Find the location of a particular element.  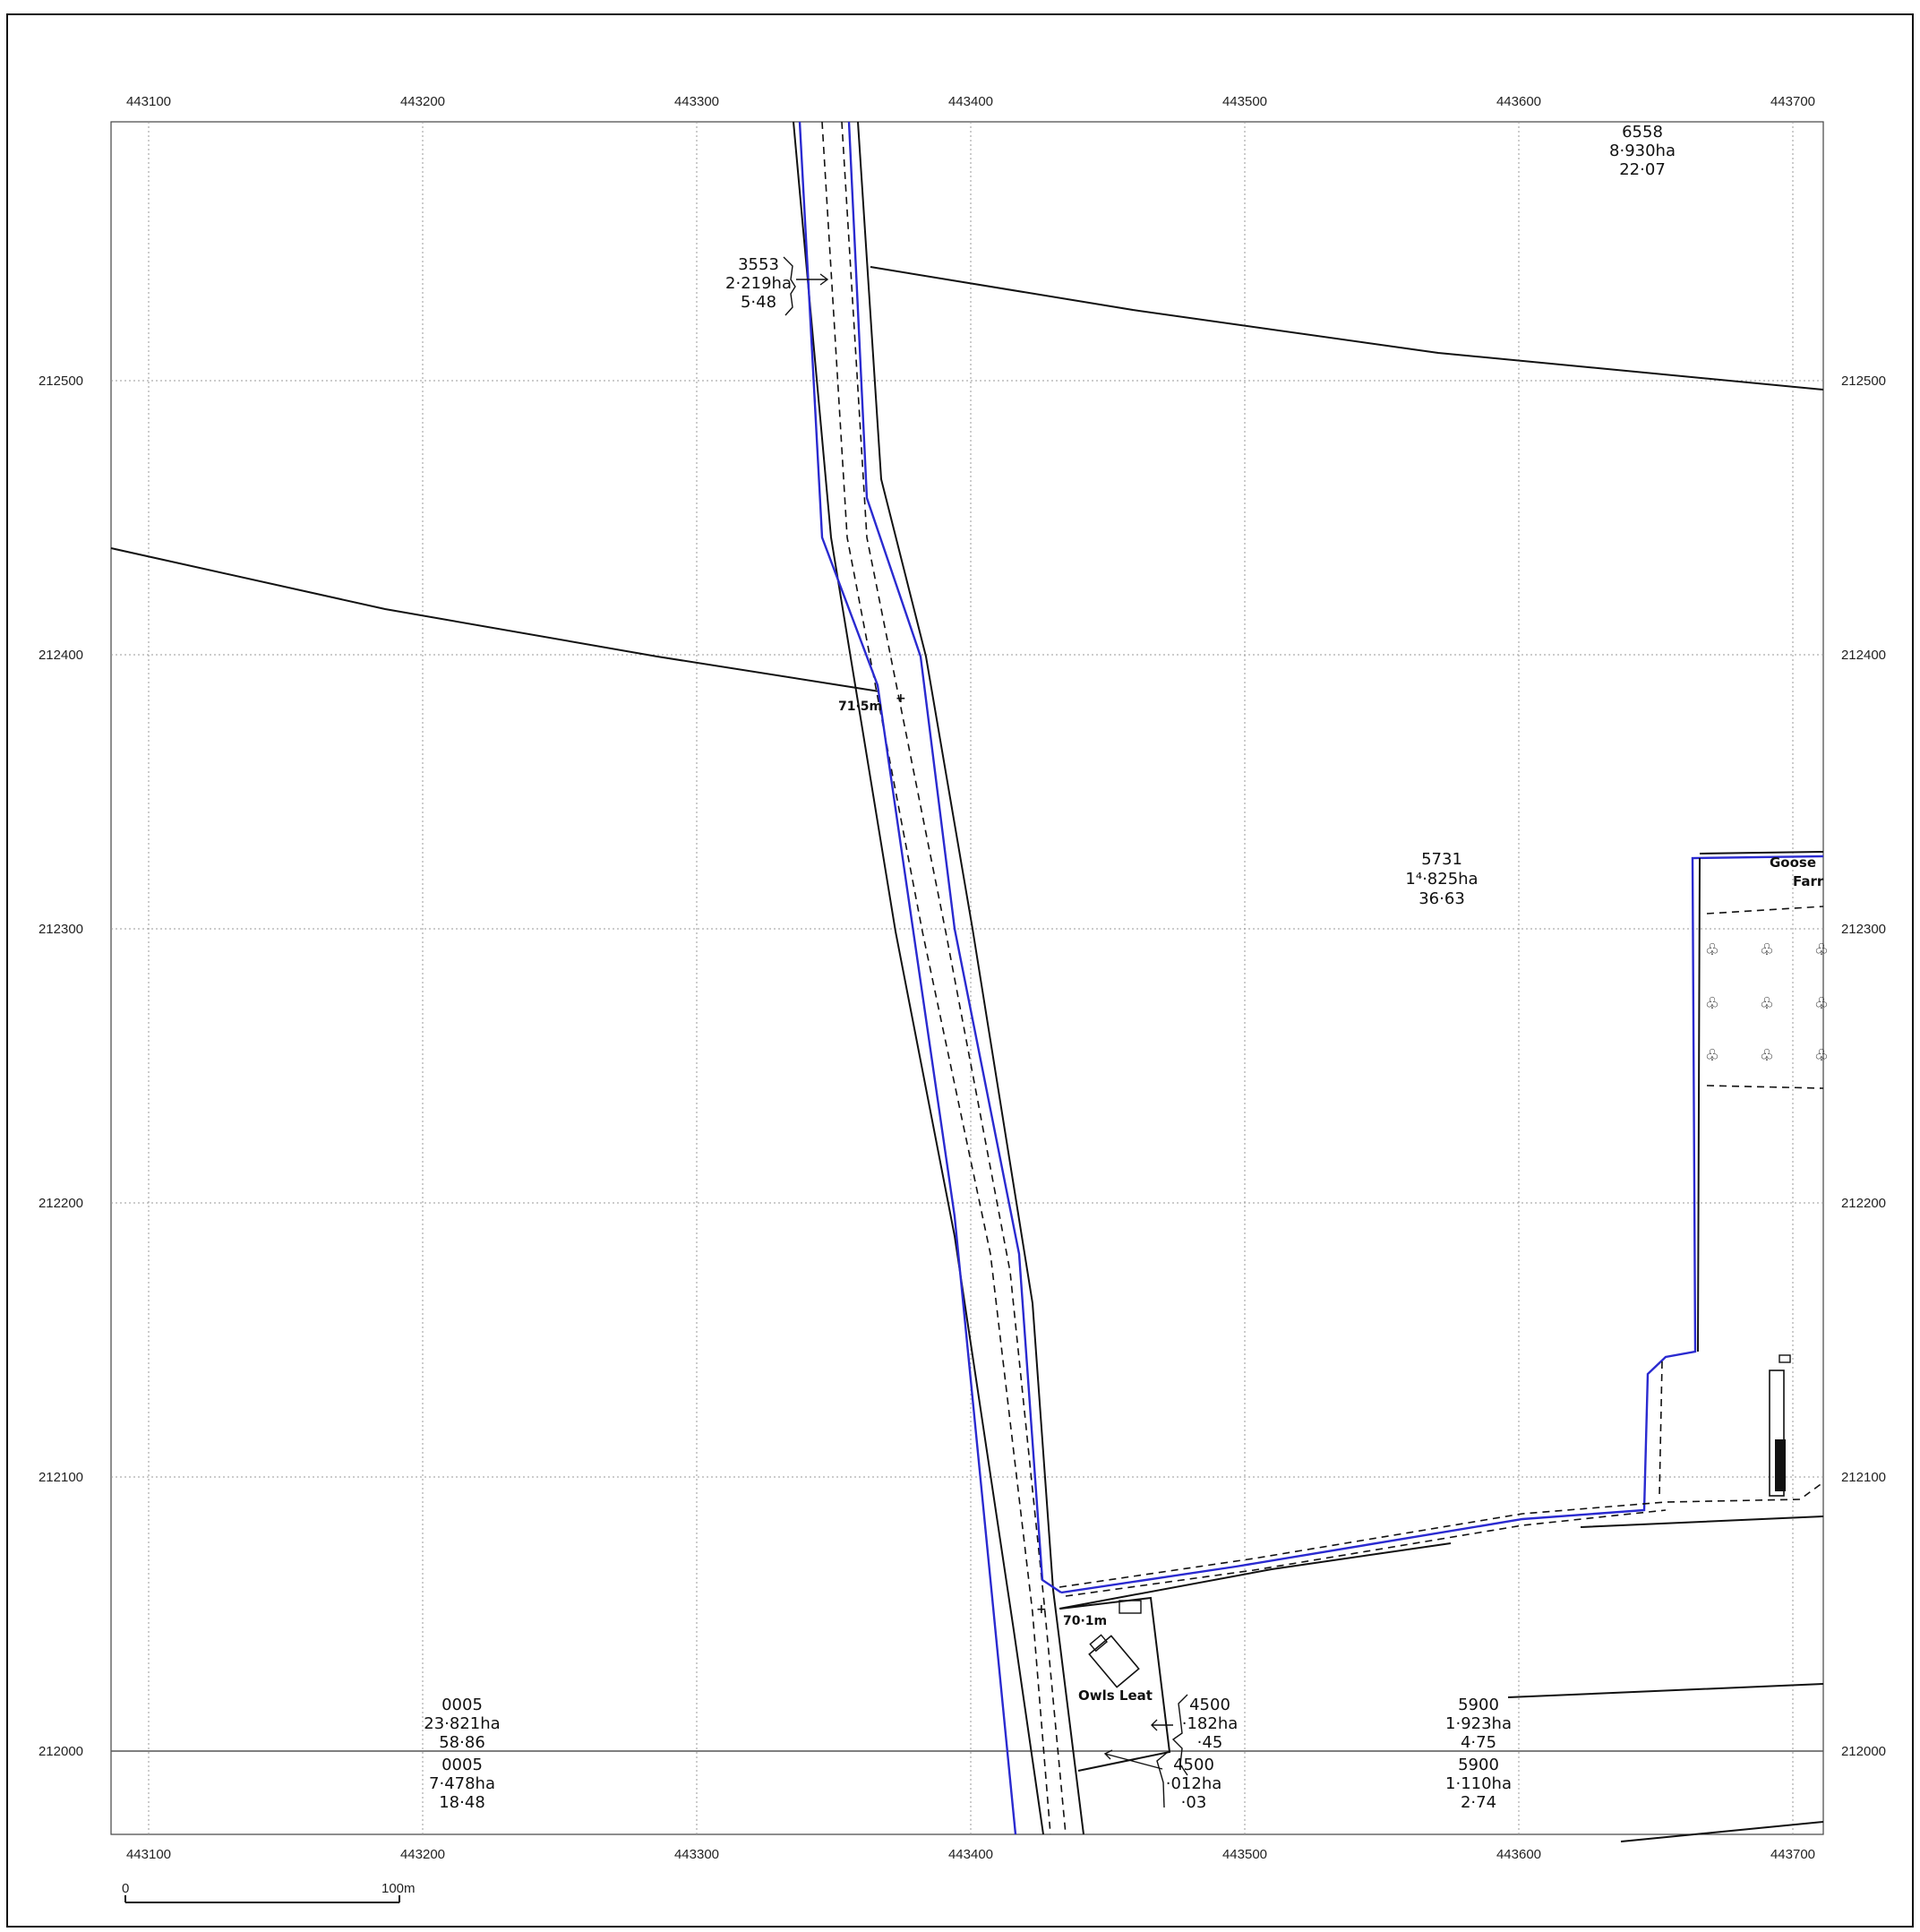

farm-building is located at coordinates (1777, 1433).